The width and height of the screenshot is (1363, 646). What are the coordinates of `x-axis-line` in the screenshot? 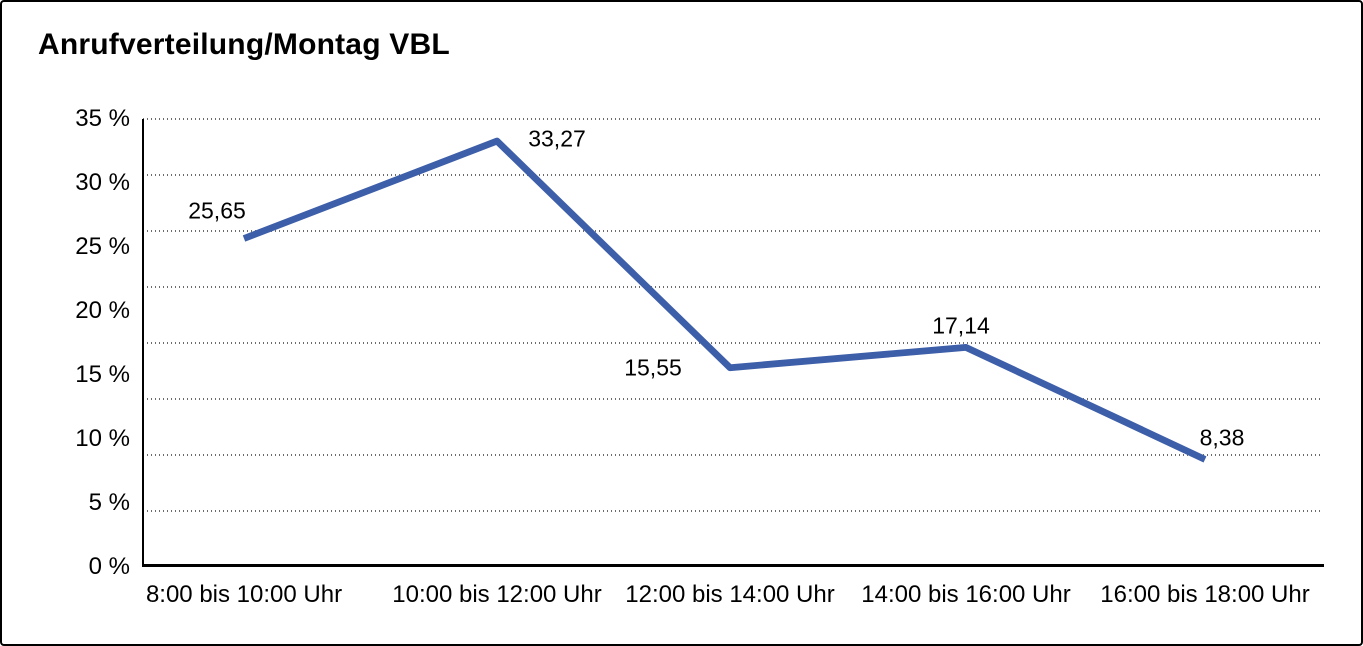 It's located at (732, 565).